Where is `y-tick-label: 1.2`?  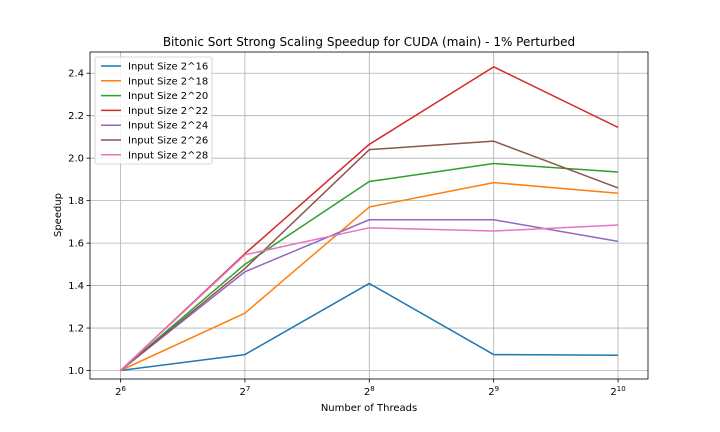
y-tick-label: 1.2 is located at coordinates (76, 329).